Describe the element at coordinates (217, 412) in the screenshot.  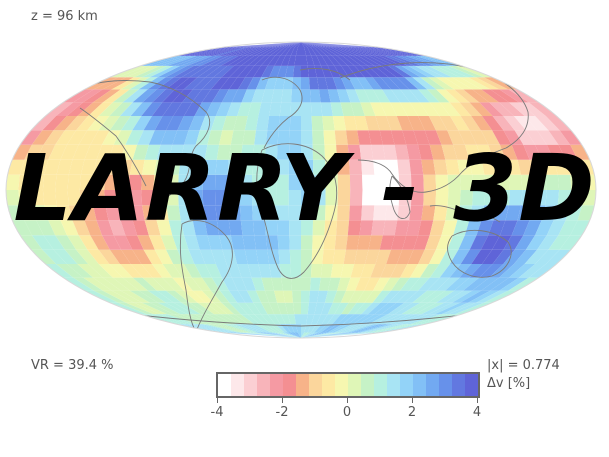
I see `colorbar-tick-label: -4` at that location.